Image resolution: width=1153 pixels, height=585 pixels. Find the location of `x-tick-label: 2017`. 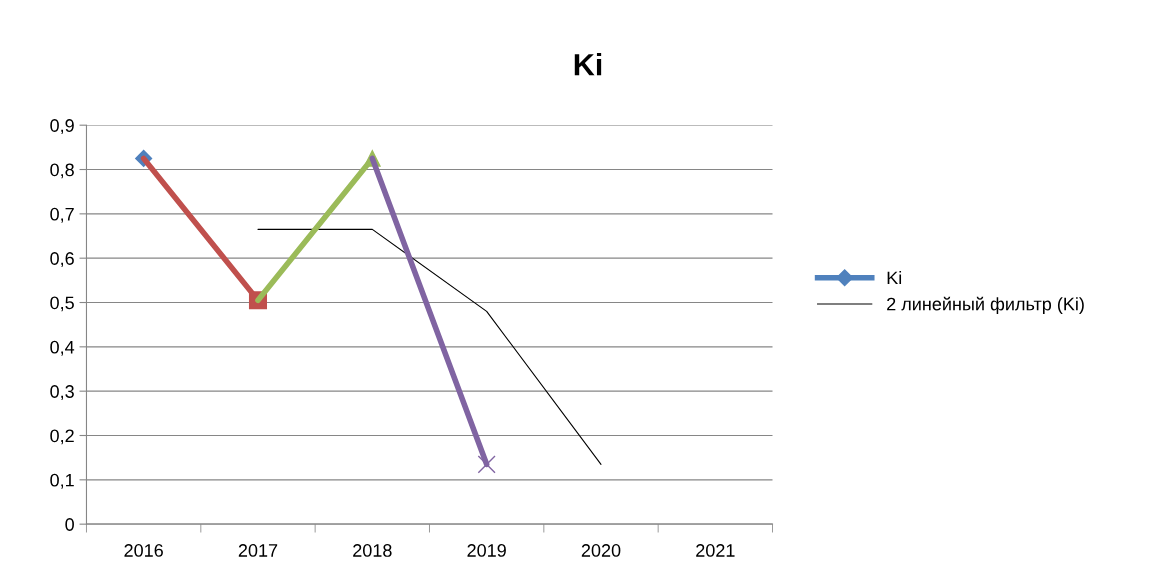

x-tick-label: 2017 is located at coordinates (258, 550).